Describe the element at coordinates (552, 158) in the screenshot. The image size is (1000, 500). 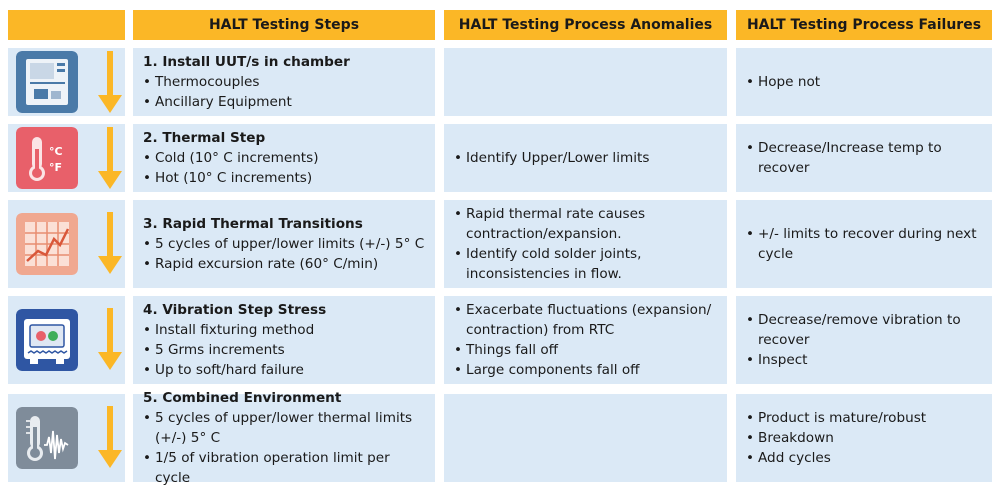
I see `row-2-anomaly-1: • Identify Upper/Lower limits` at that location.